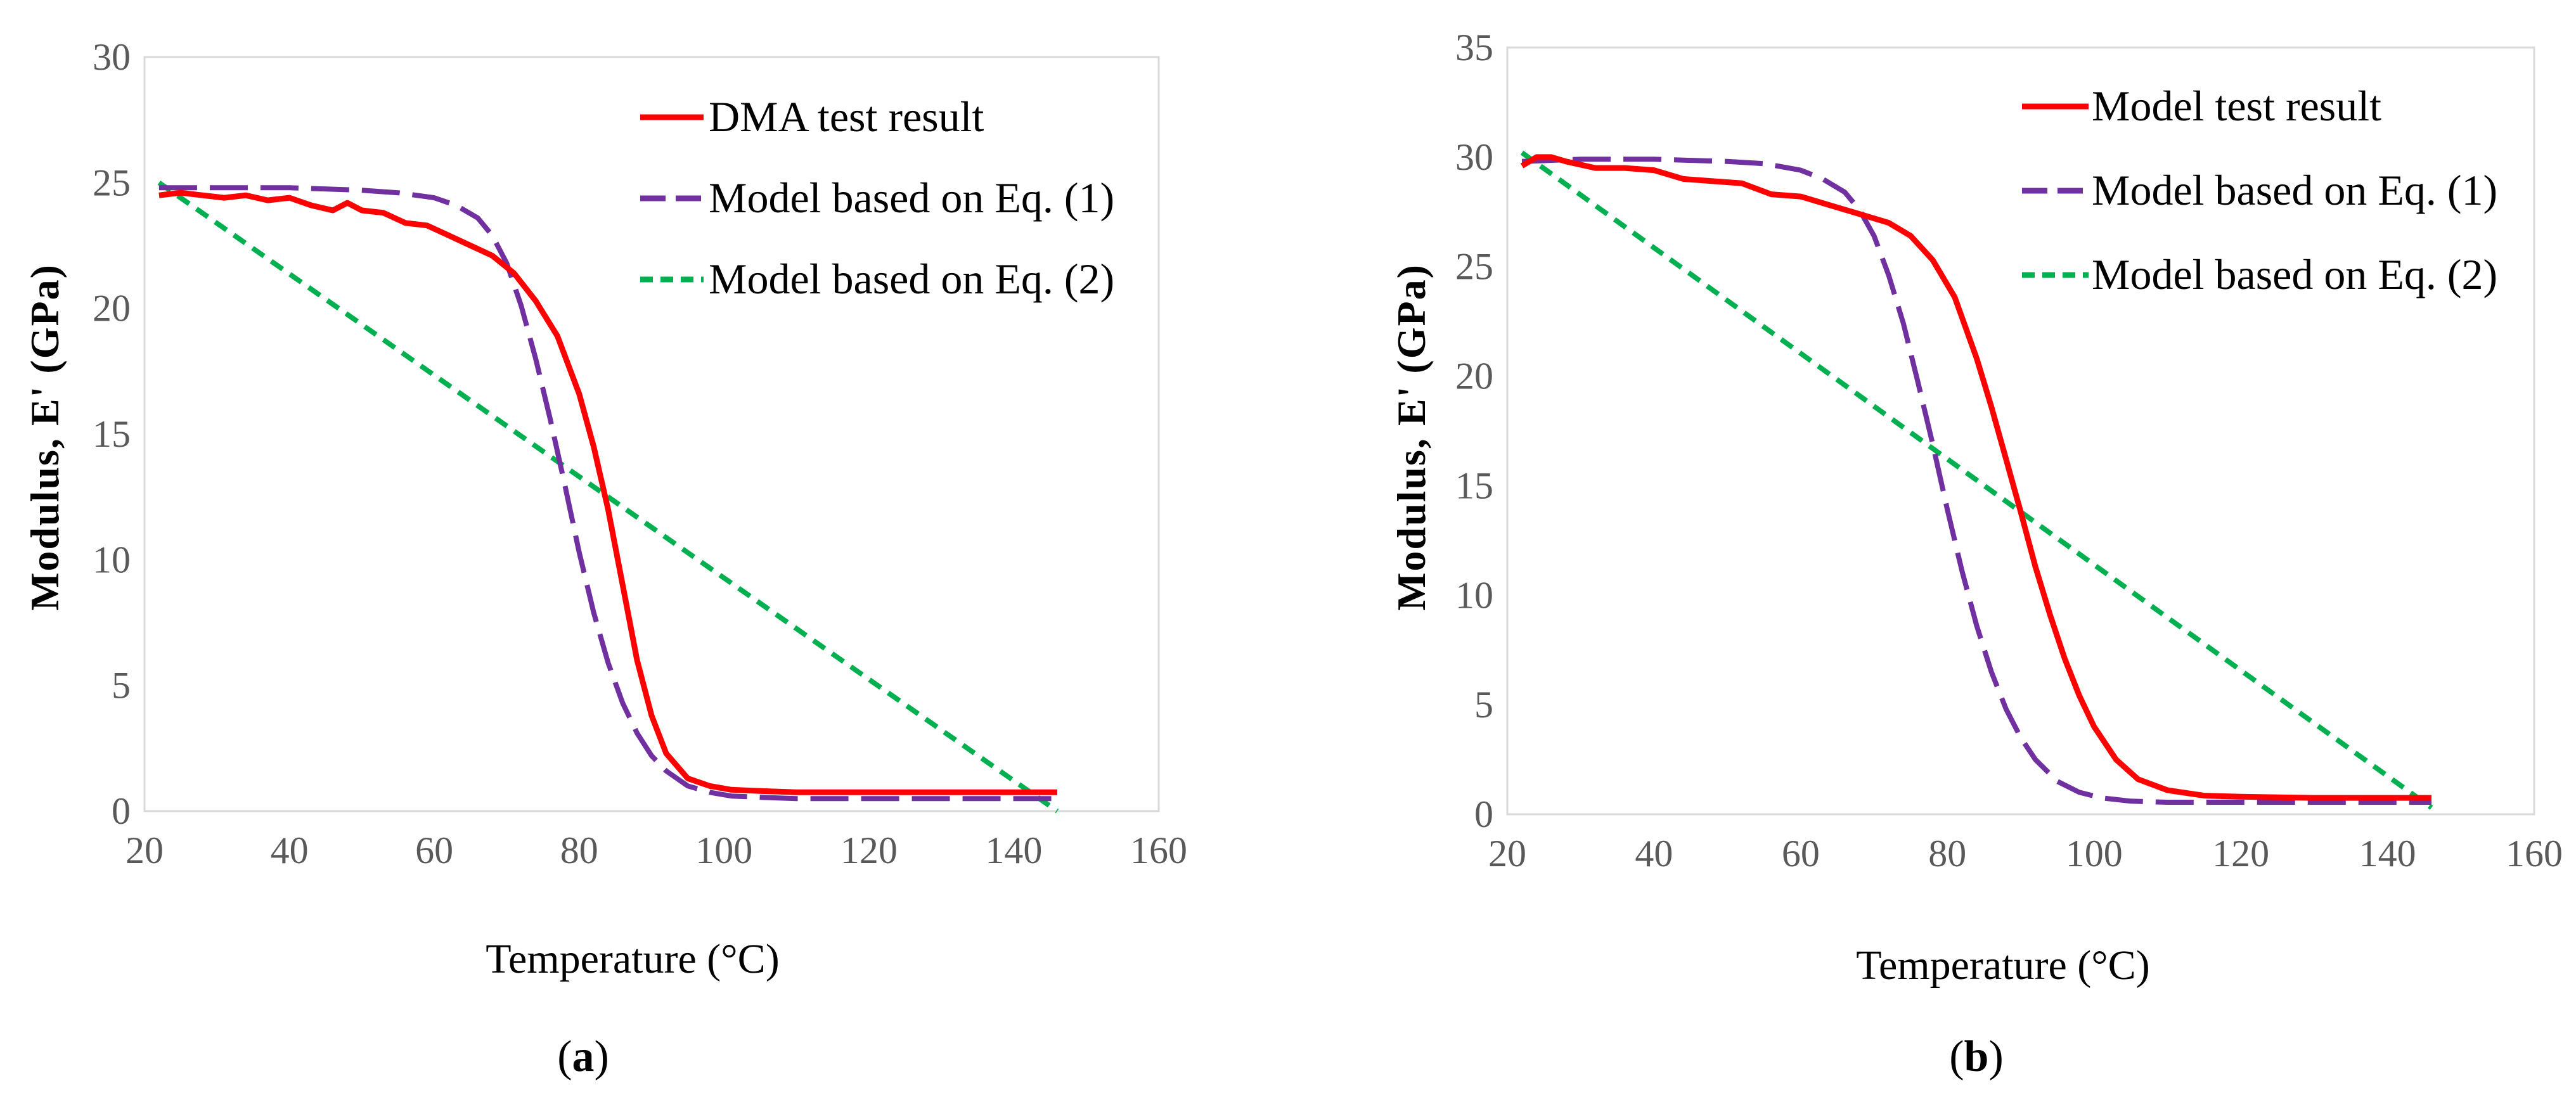 The width and height of the screenshot is (2576, 1095). I want to click on chart-a-caption: (a), so click(583, 1056).